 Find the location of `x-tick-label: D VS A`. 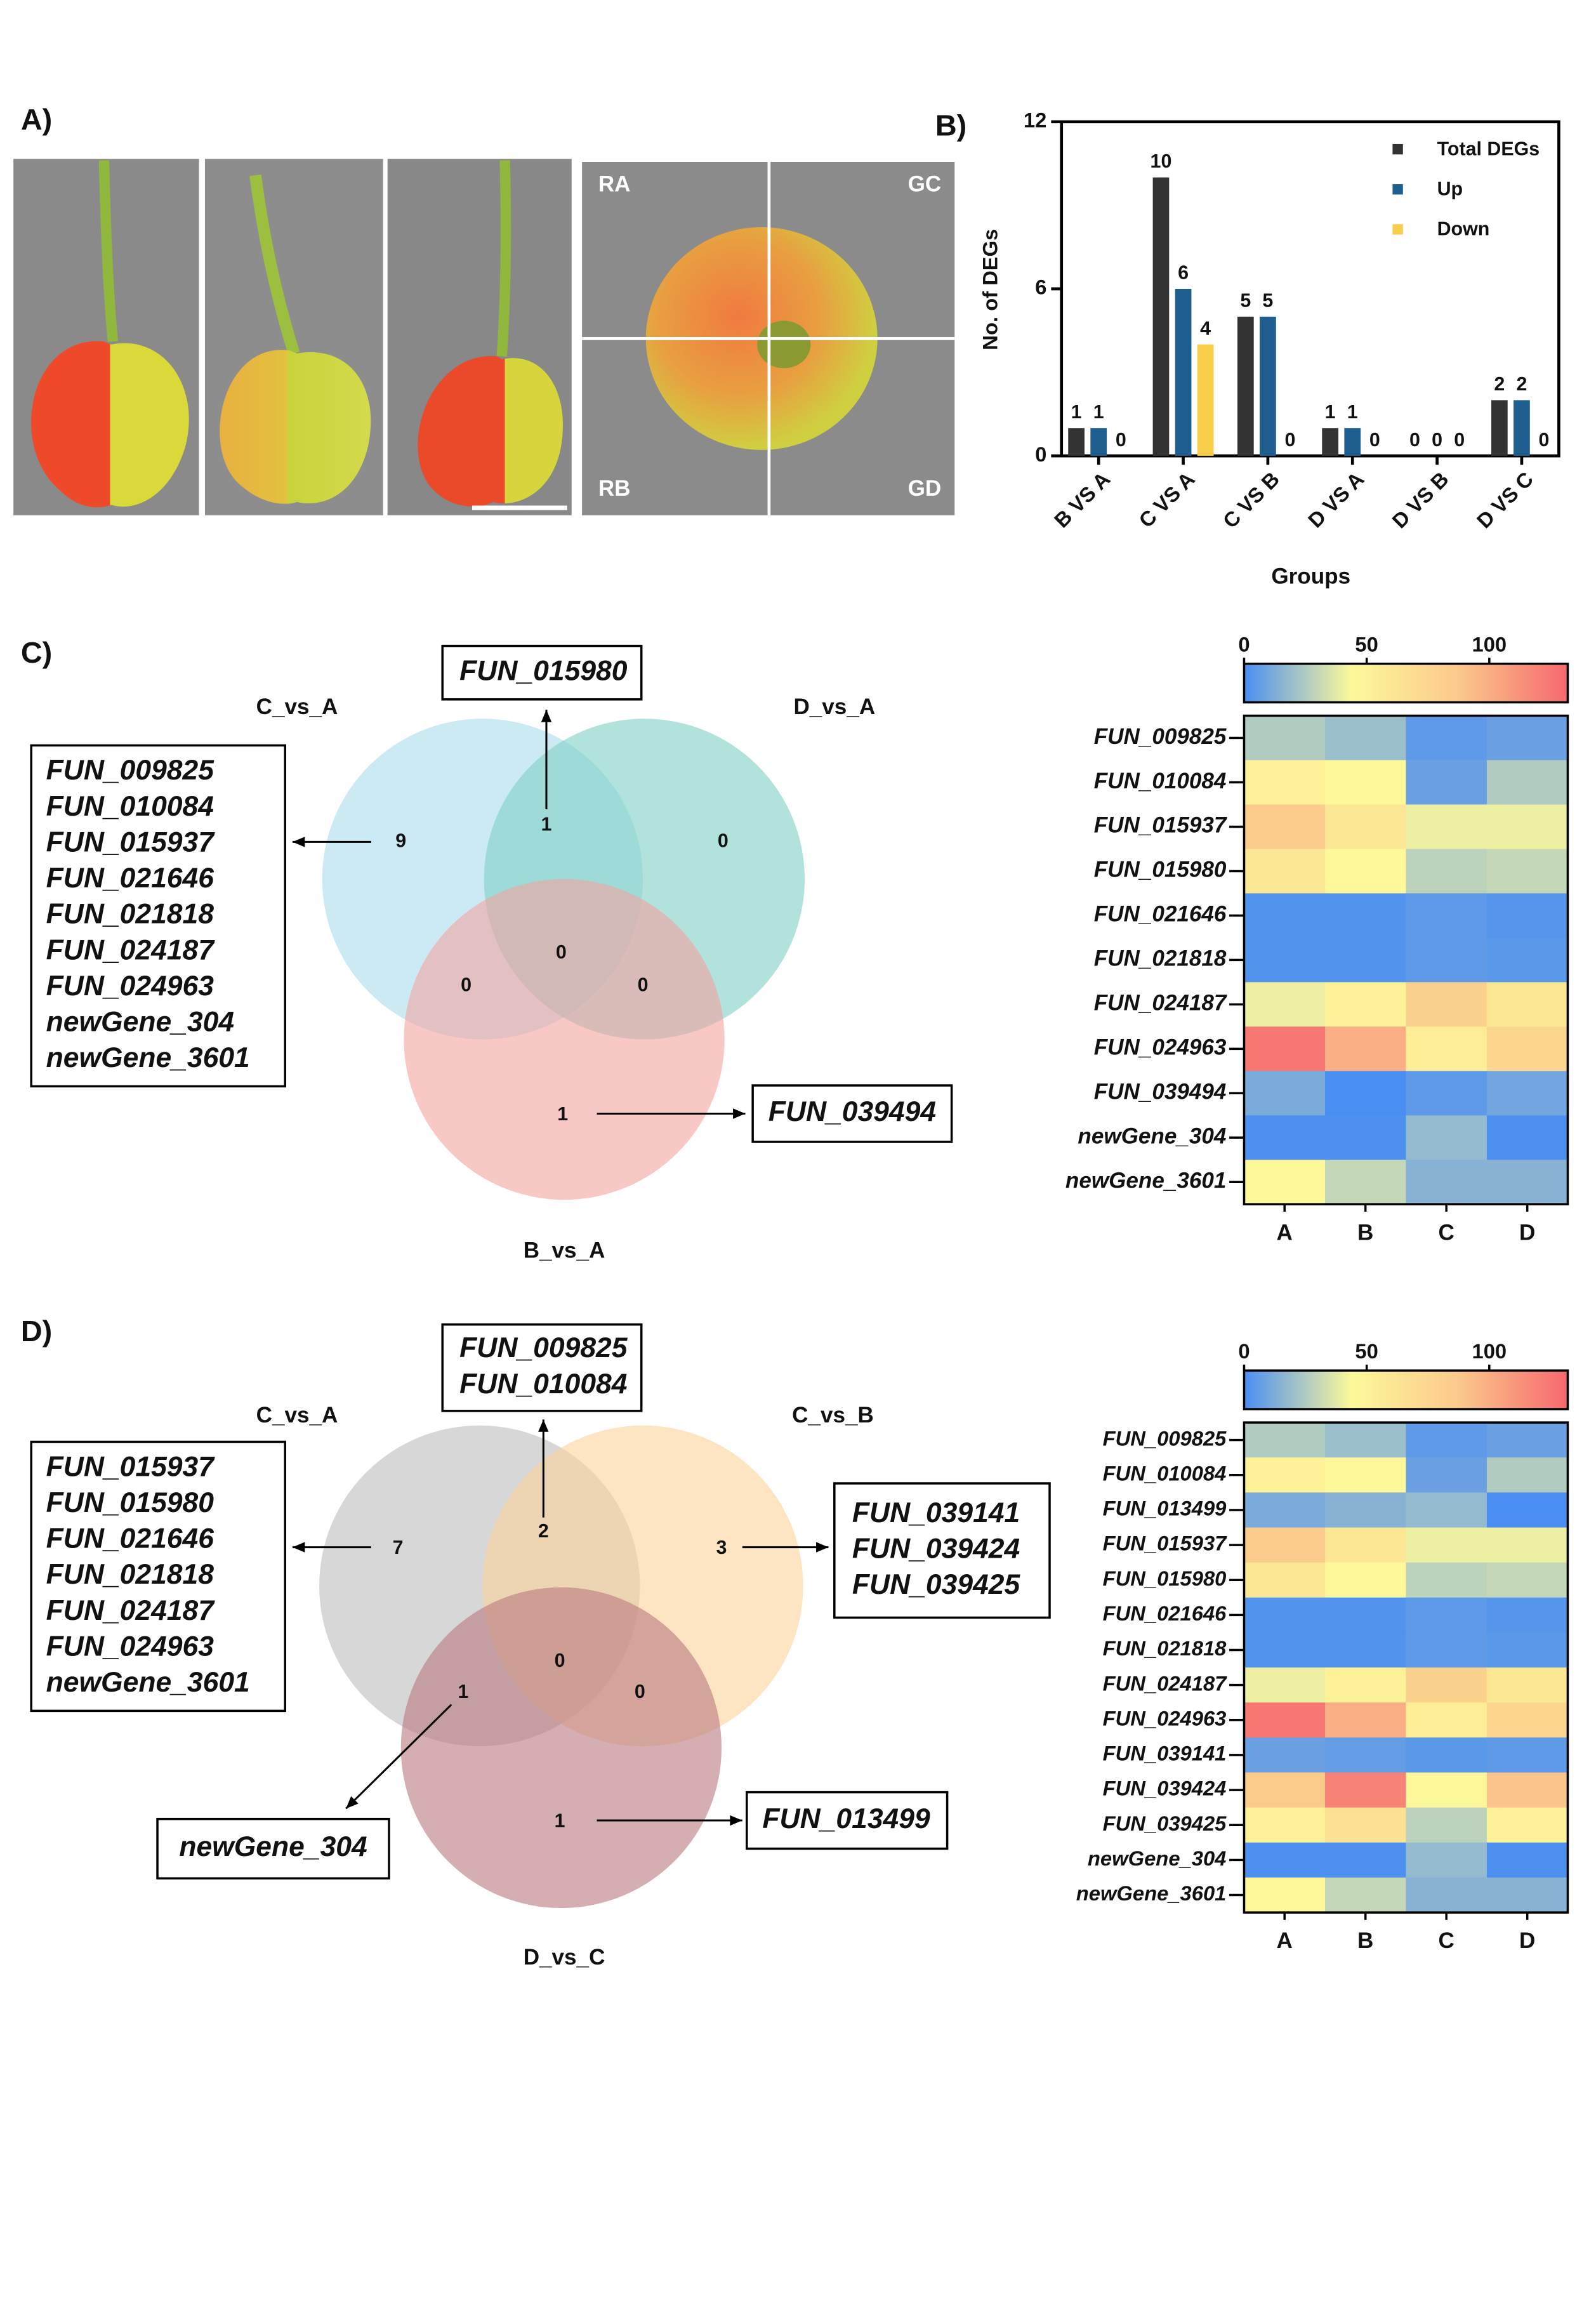

x-tick-label: D VS A is located at coordinates (1336, 500).